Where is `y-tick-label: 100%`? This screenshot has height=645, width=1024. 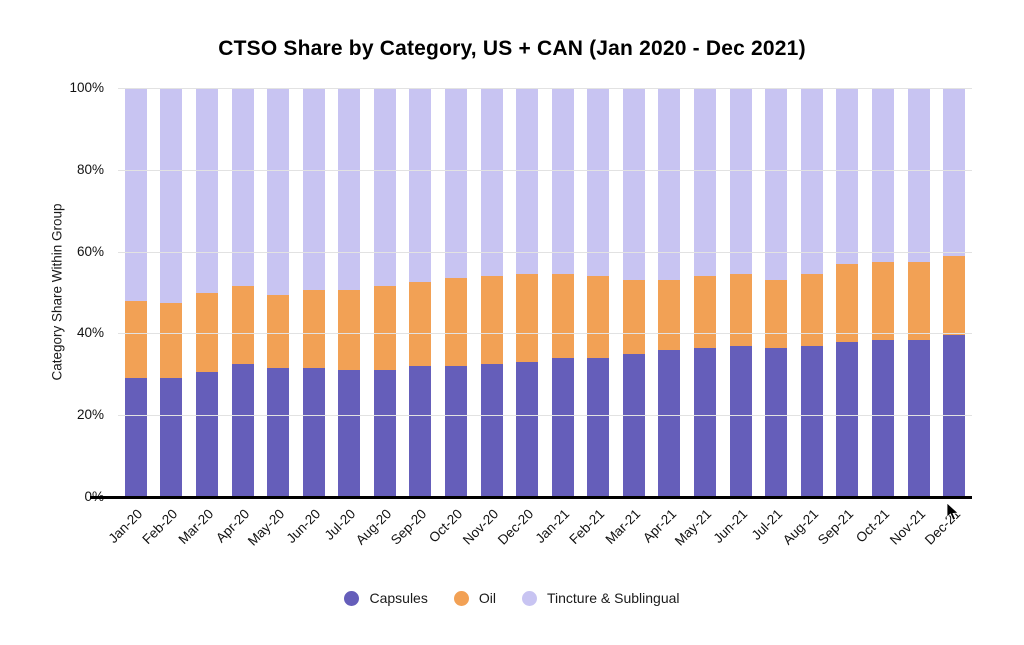 y-tick-label: 100% is located at coordinates (86, 87).